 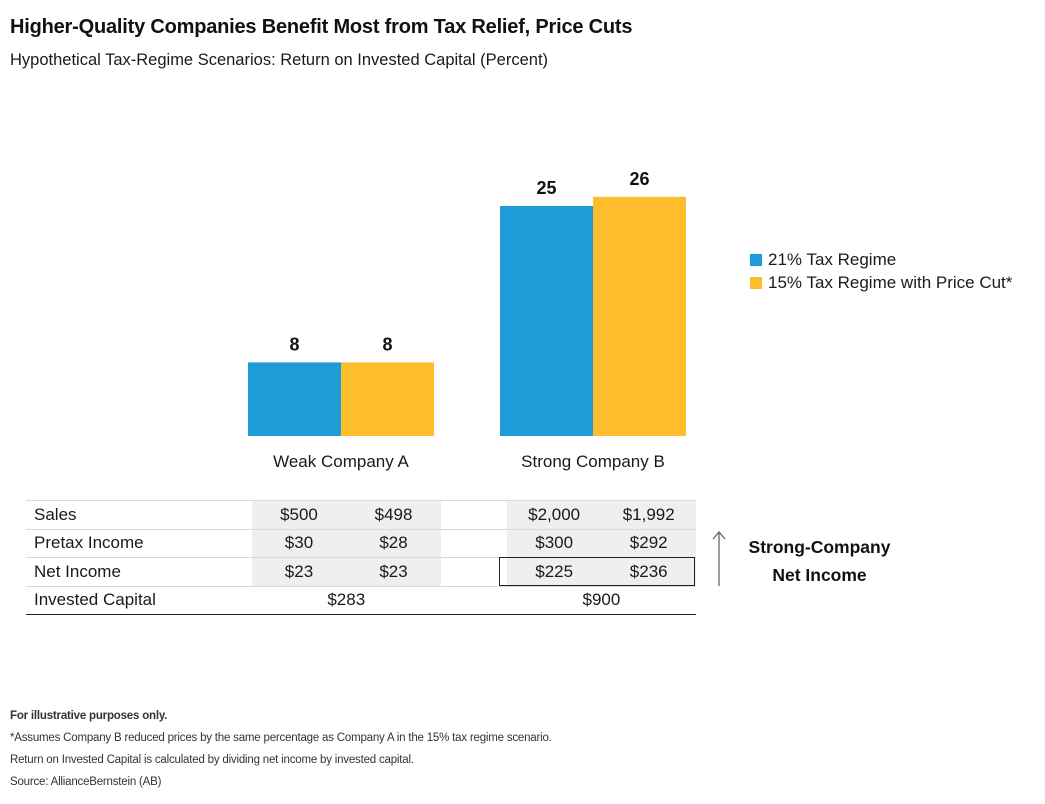 What do you see at coordinates (387, 344) in the screenshot?
I see `data-label-company-a-series-2: 8` at bounding box center [387, 344].